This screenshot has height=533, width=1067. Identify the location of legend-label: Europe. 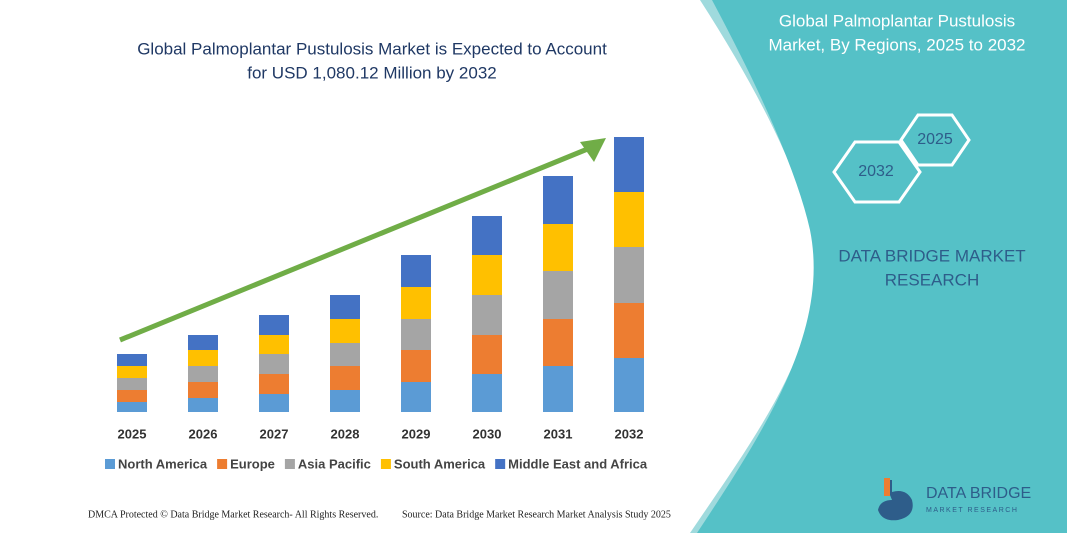
(252, 463).